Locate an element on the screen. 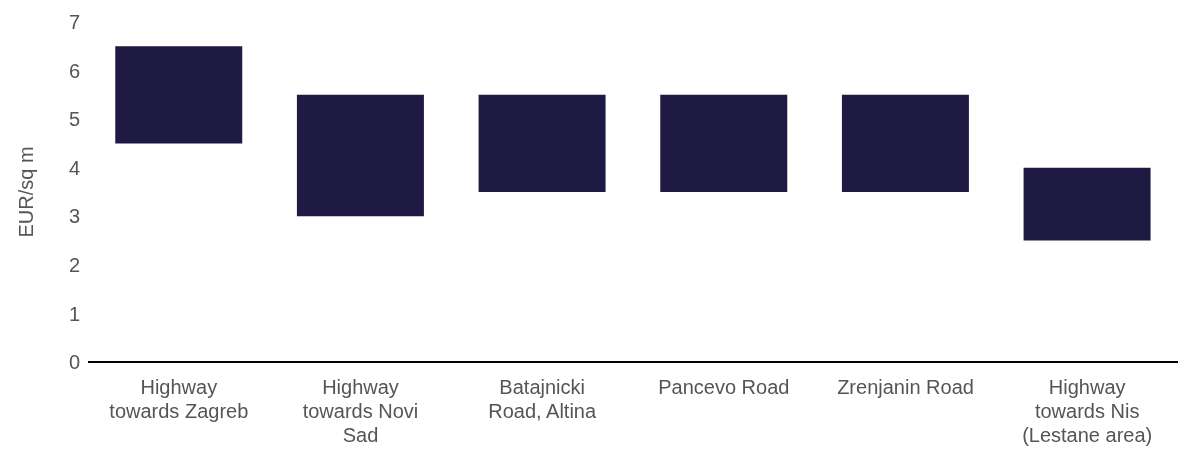  y-tick-label: 6 is located at coordinates (74, 70).